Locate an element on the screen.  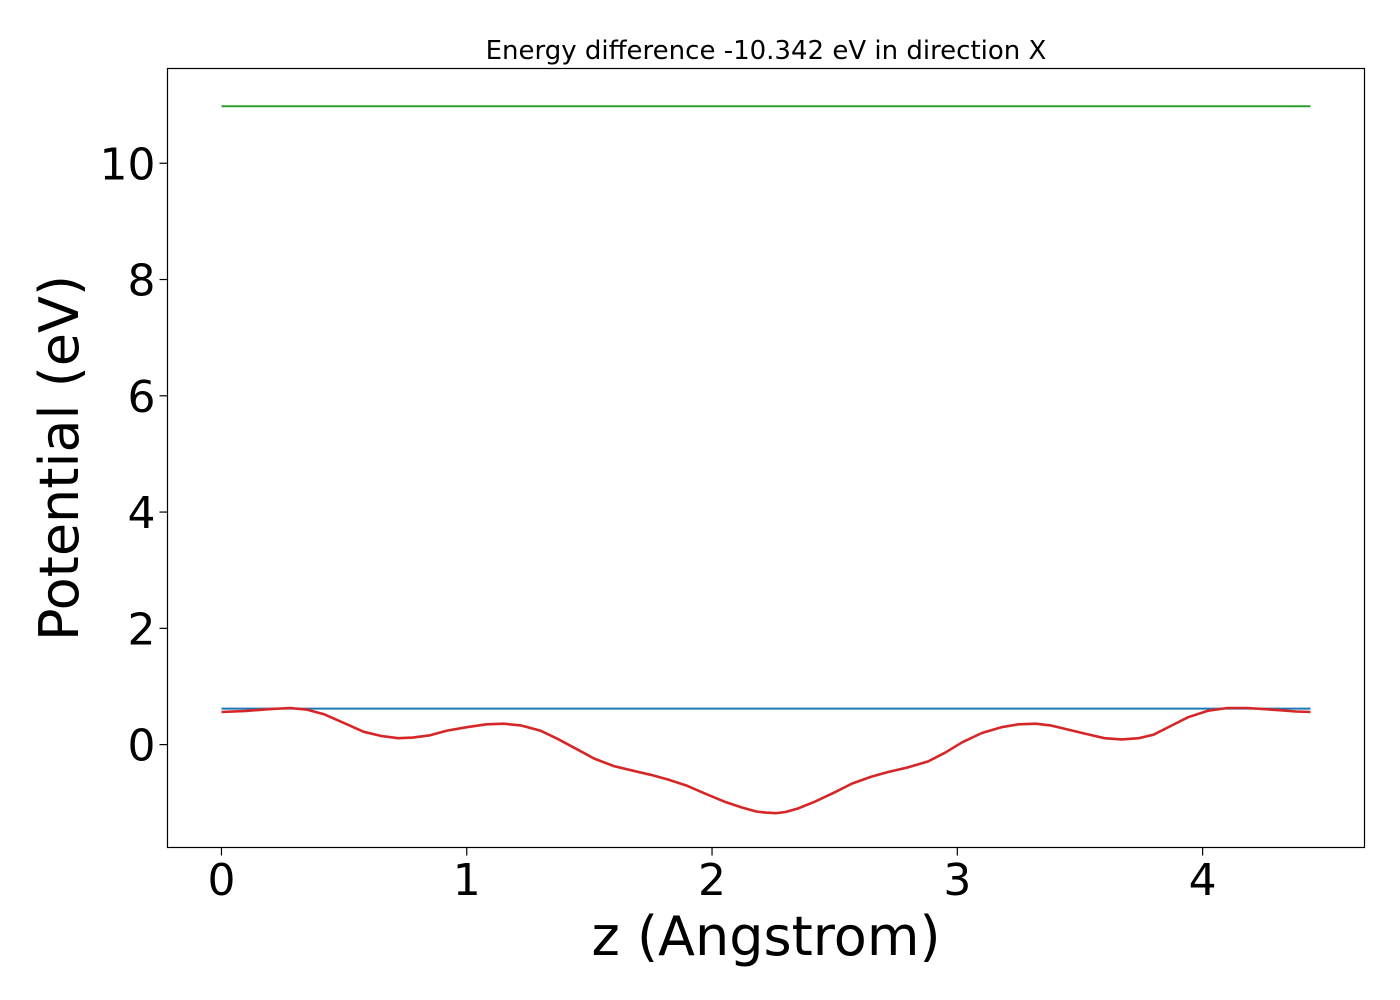
y-tick-label: 2 is located at coordinates (142, 629).